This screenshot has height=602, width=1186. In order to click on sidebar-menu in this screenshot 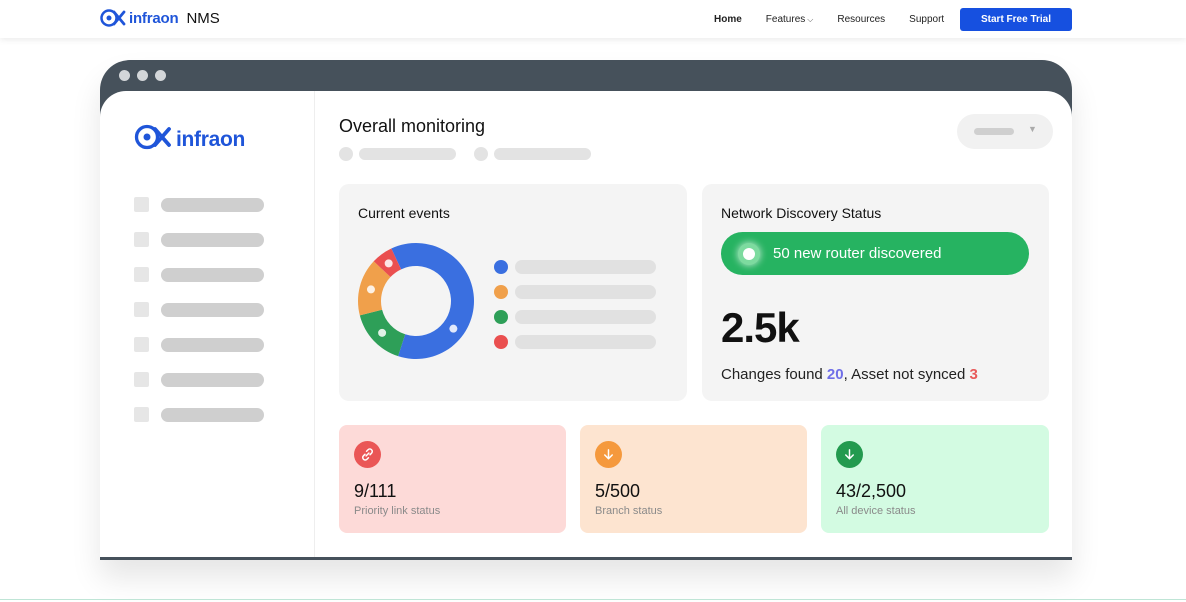, I will do `click(199, 309)`.